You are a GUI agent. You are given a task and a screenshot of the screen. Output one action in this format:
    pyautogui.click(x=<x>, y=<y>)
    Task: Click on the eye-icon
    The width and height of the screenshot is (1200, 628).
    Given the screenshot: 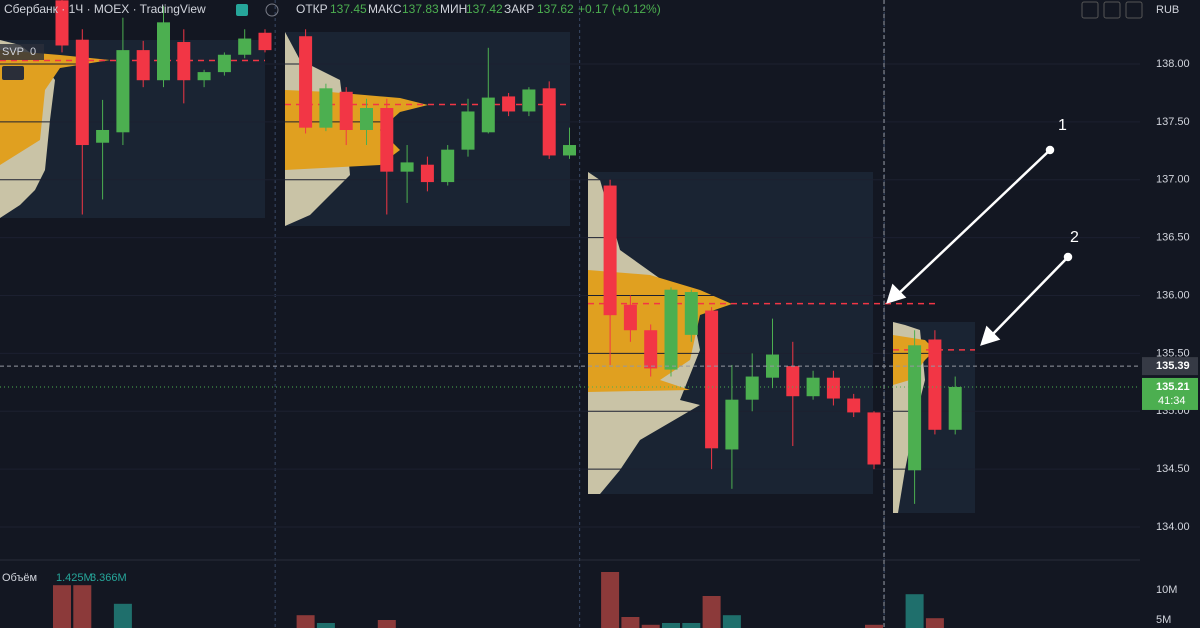 What is the action you would take?
    pyautogui.click(x=272, y=10)
    